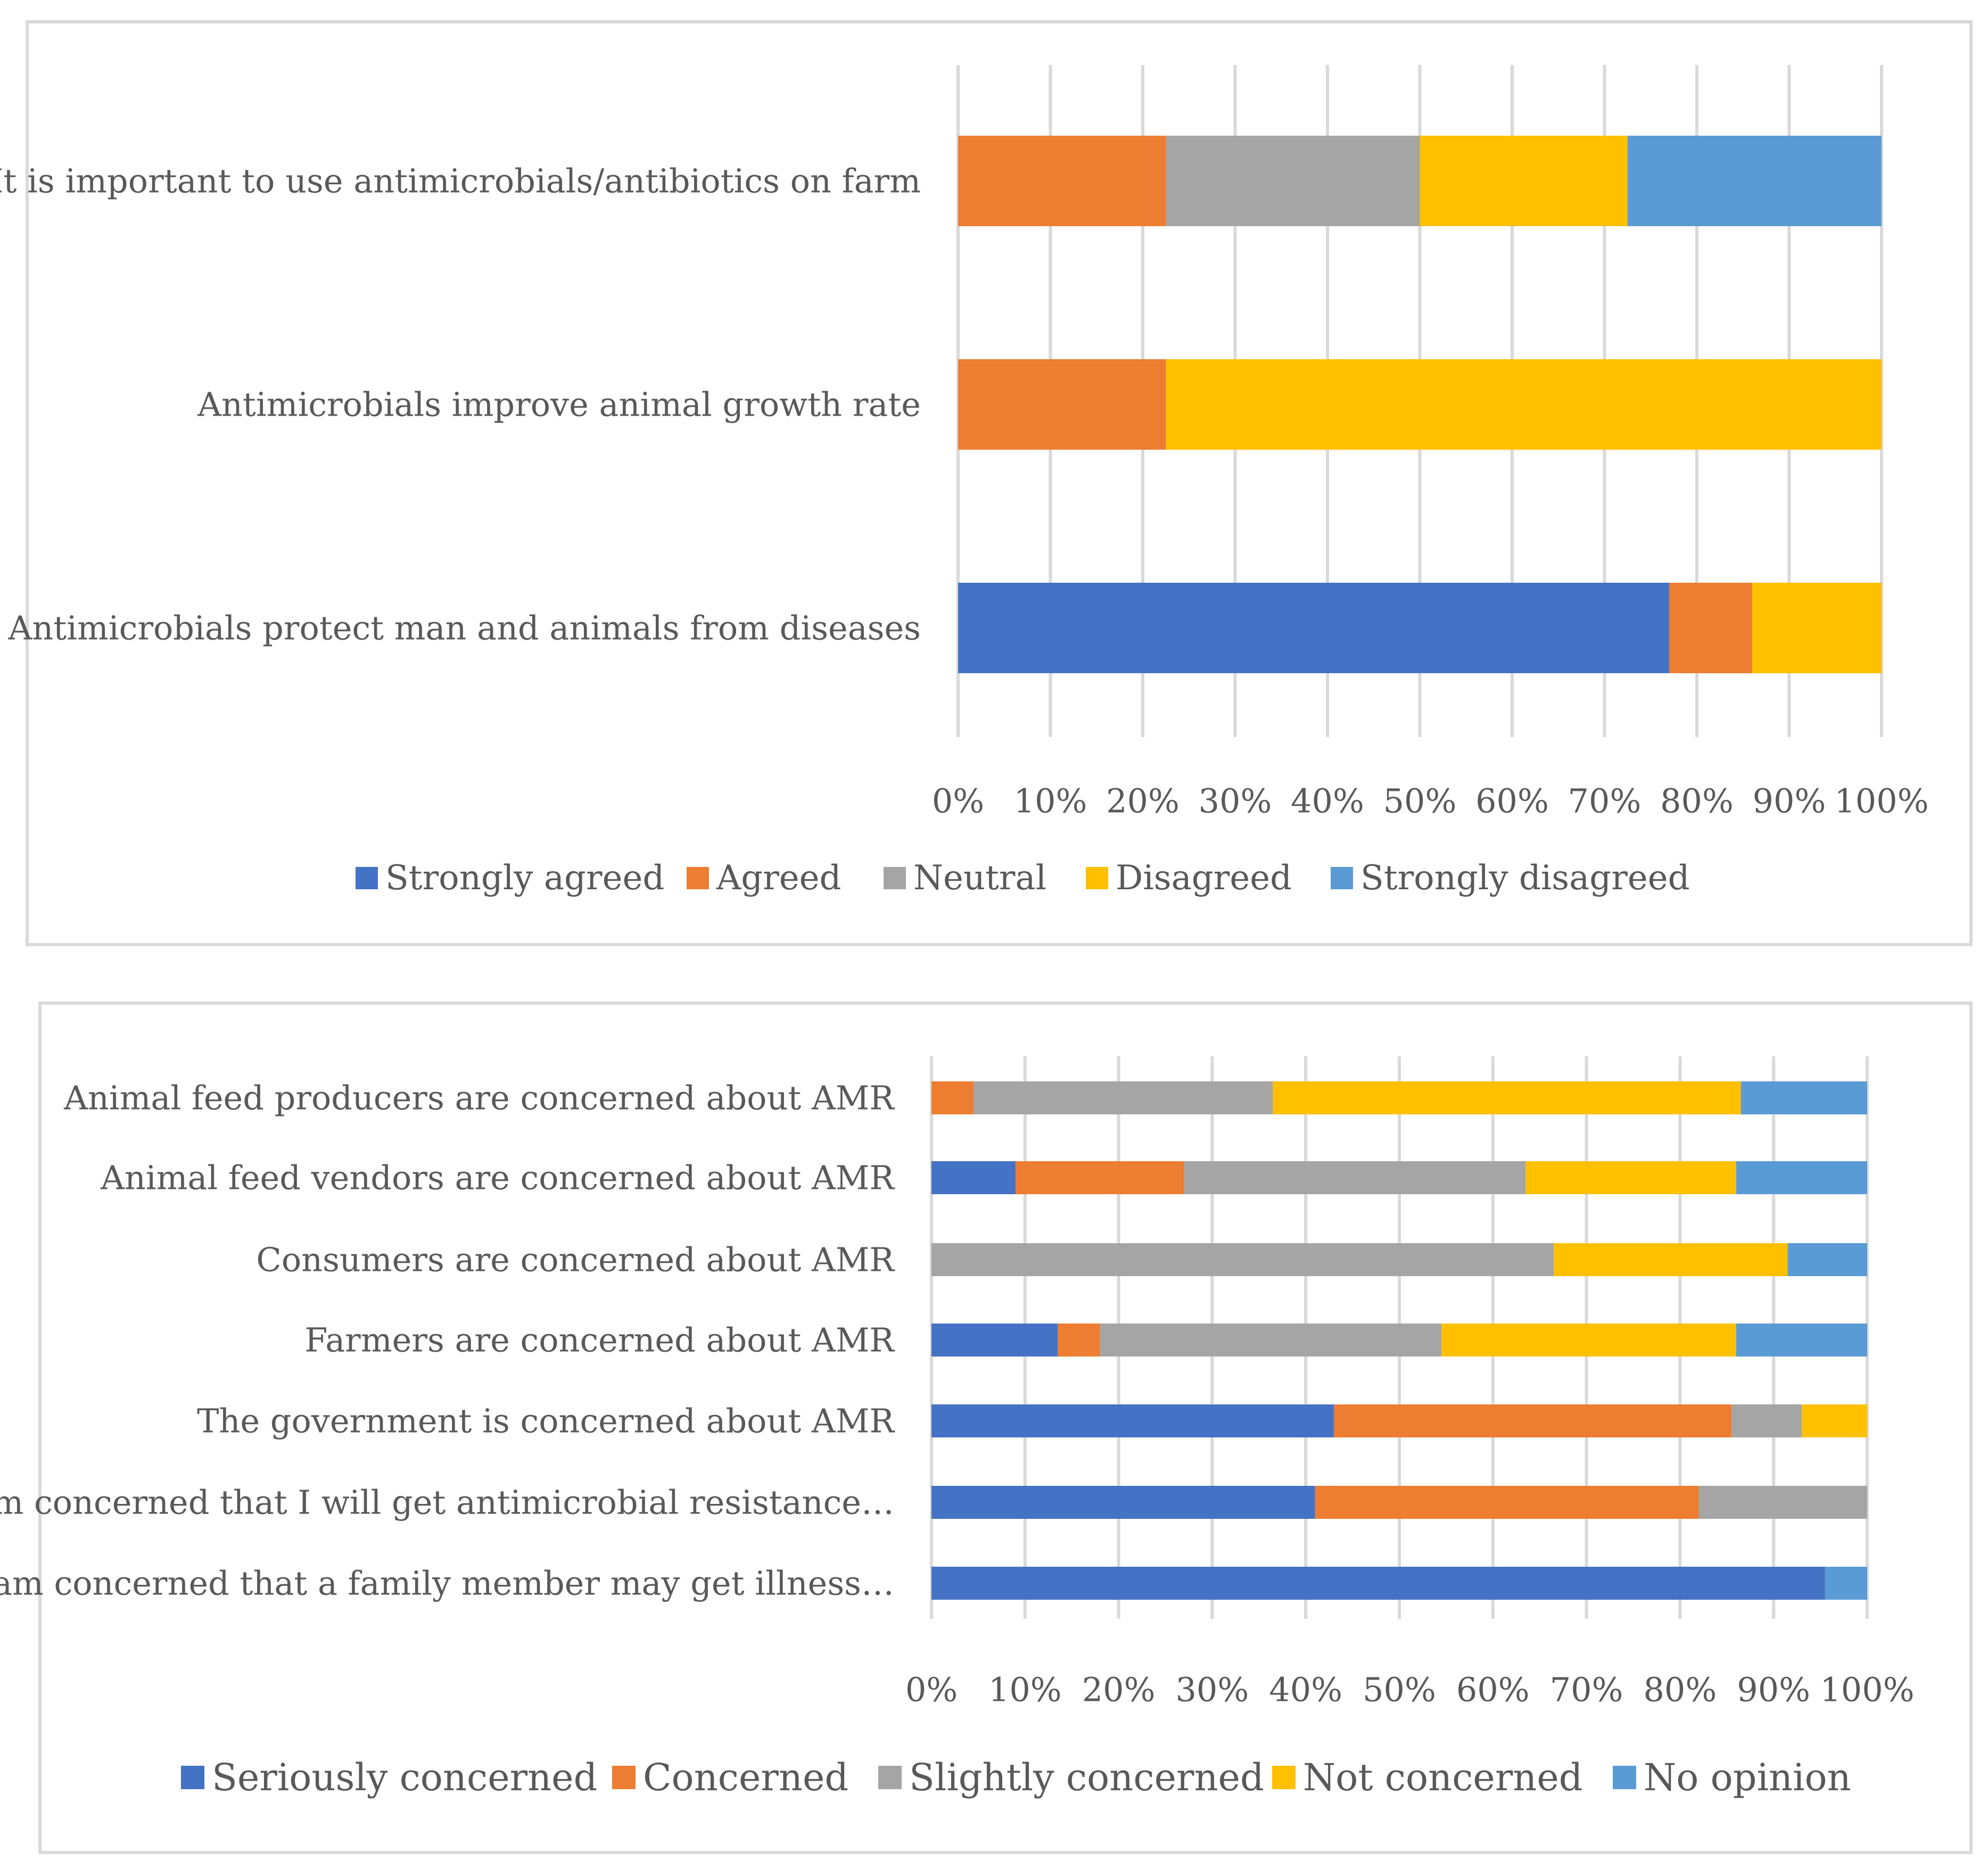  What do you see at coordinates (1284, 1777) in the screenshot?
I see `legend-swatch-not-concerned` at bounding box center [1284, 1777].